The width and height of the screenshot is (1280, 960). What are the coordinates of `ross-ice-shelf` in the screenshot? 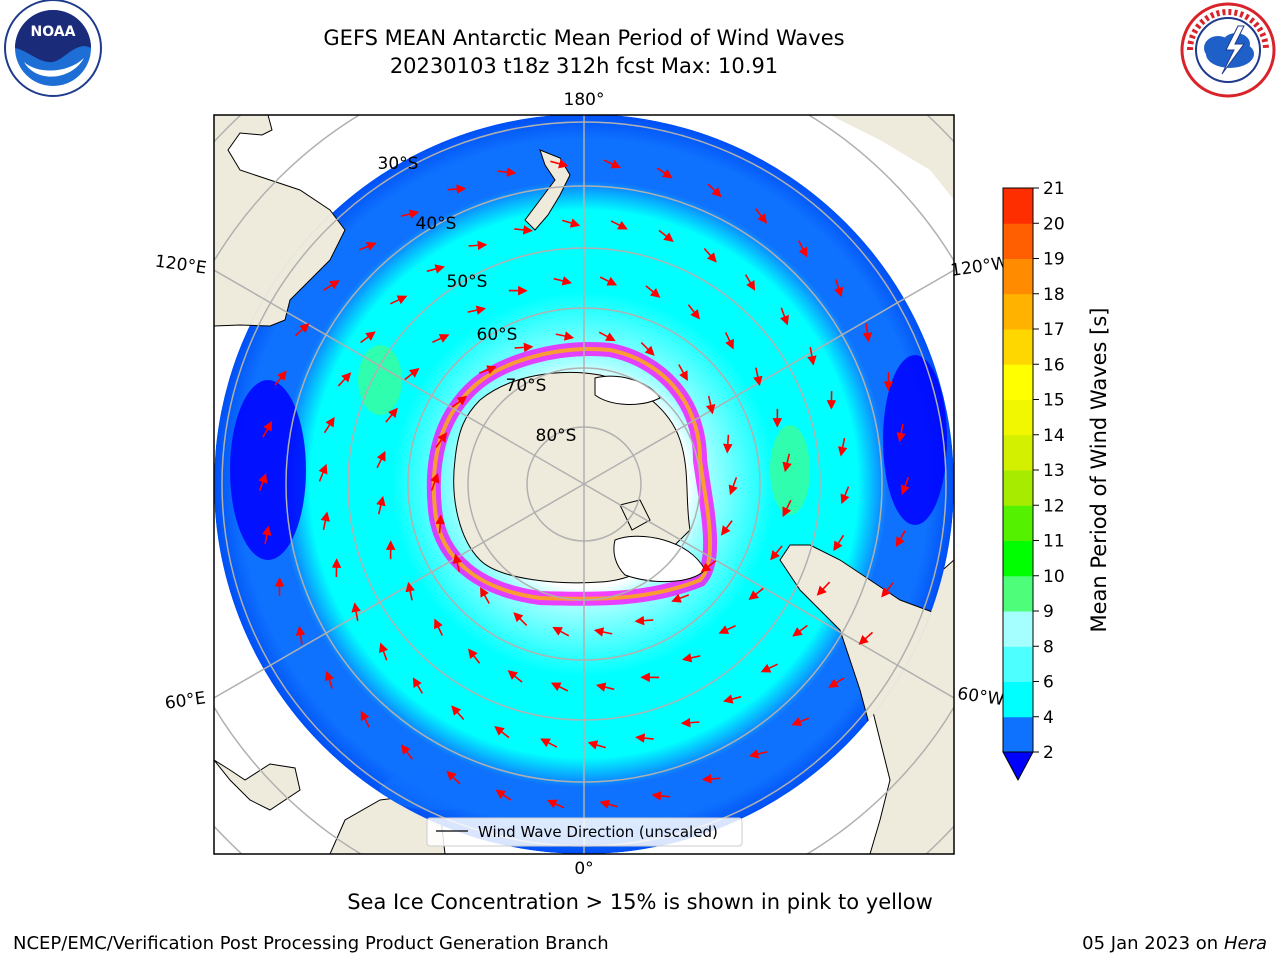 It's located at (627, 390).